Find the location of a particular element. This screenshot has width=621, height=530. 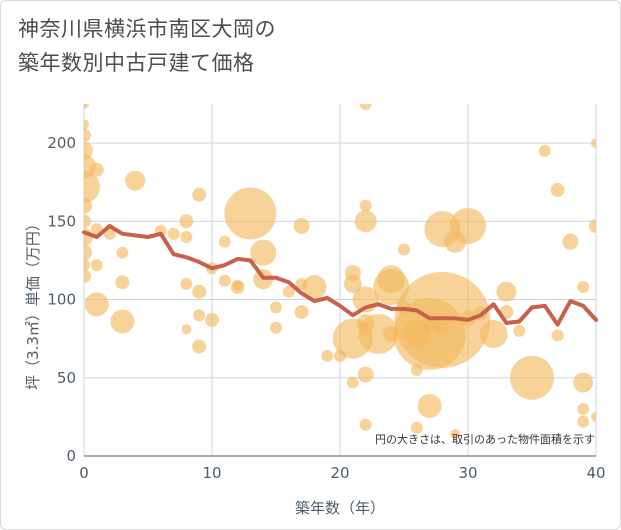

y-tick-label: 100 is located at coordinates (61, 300).